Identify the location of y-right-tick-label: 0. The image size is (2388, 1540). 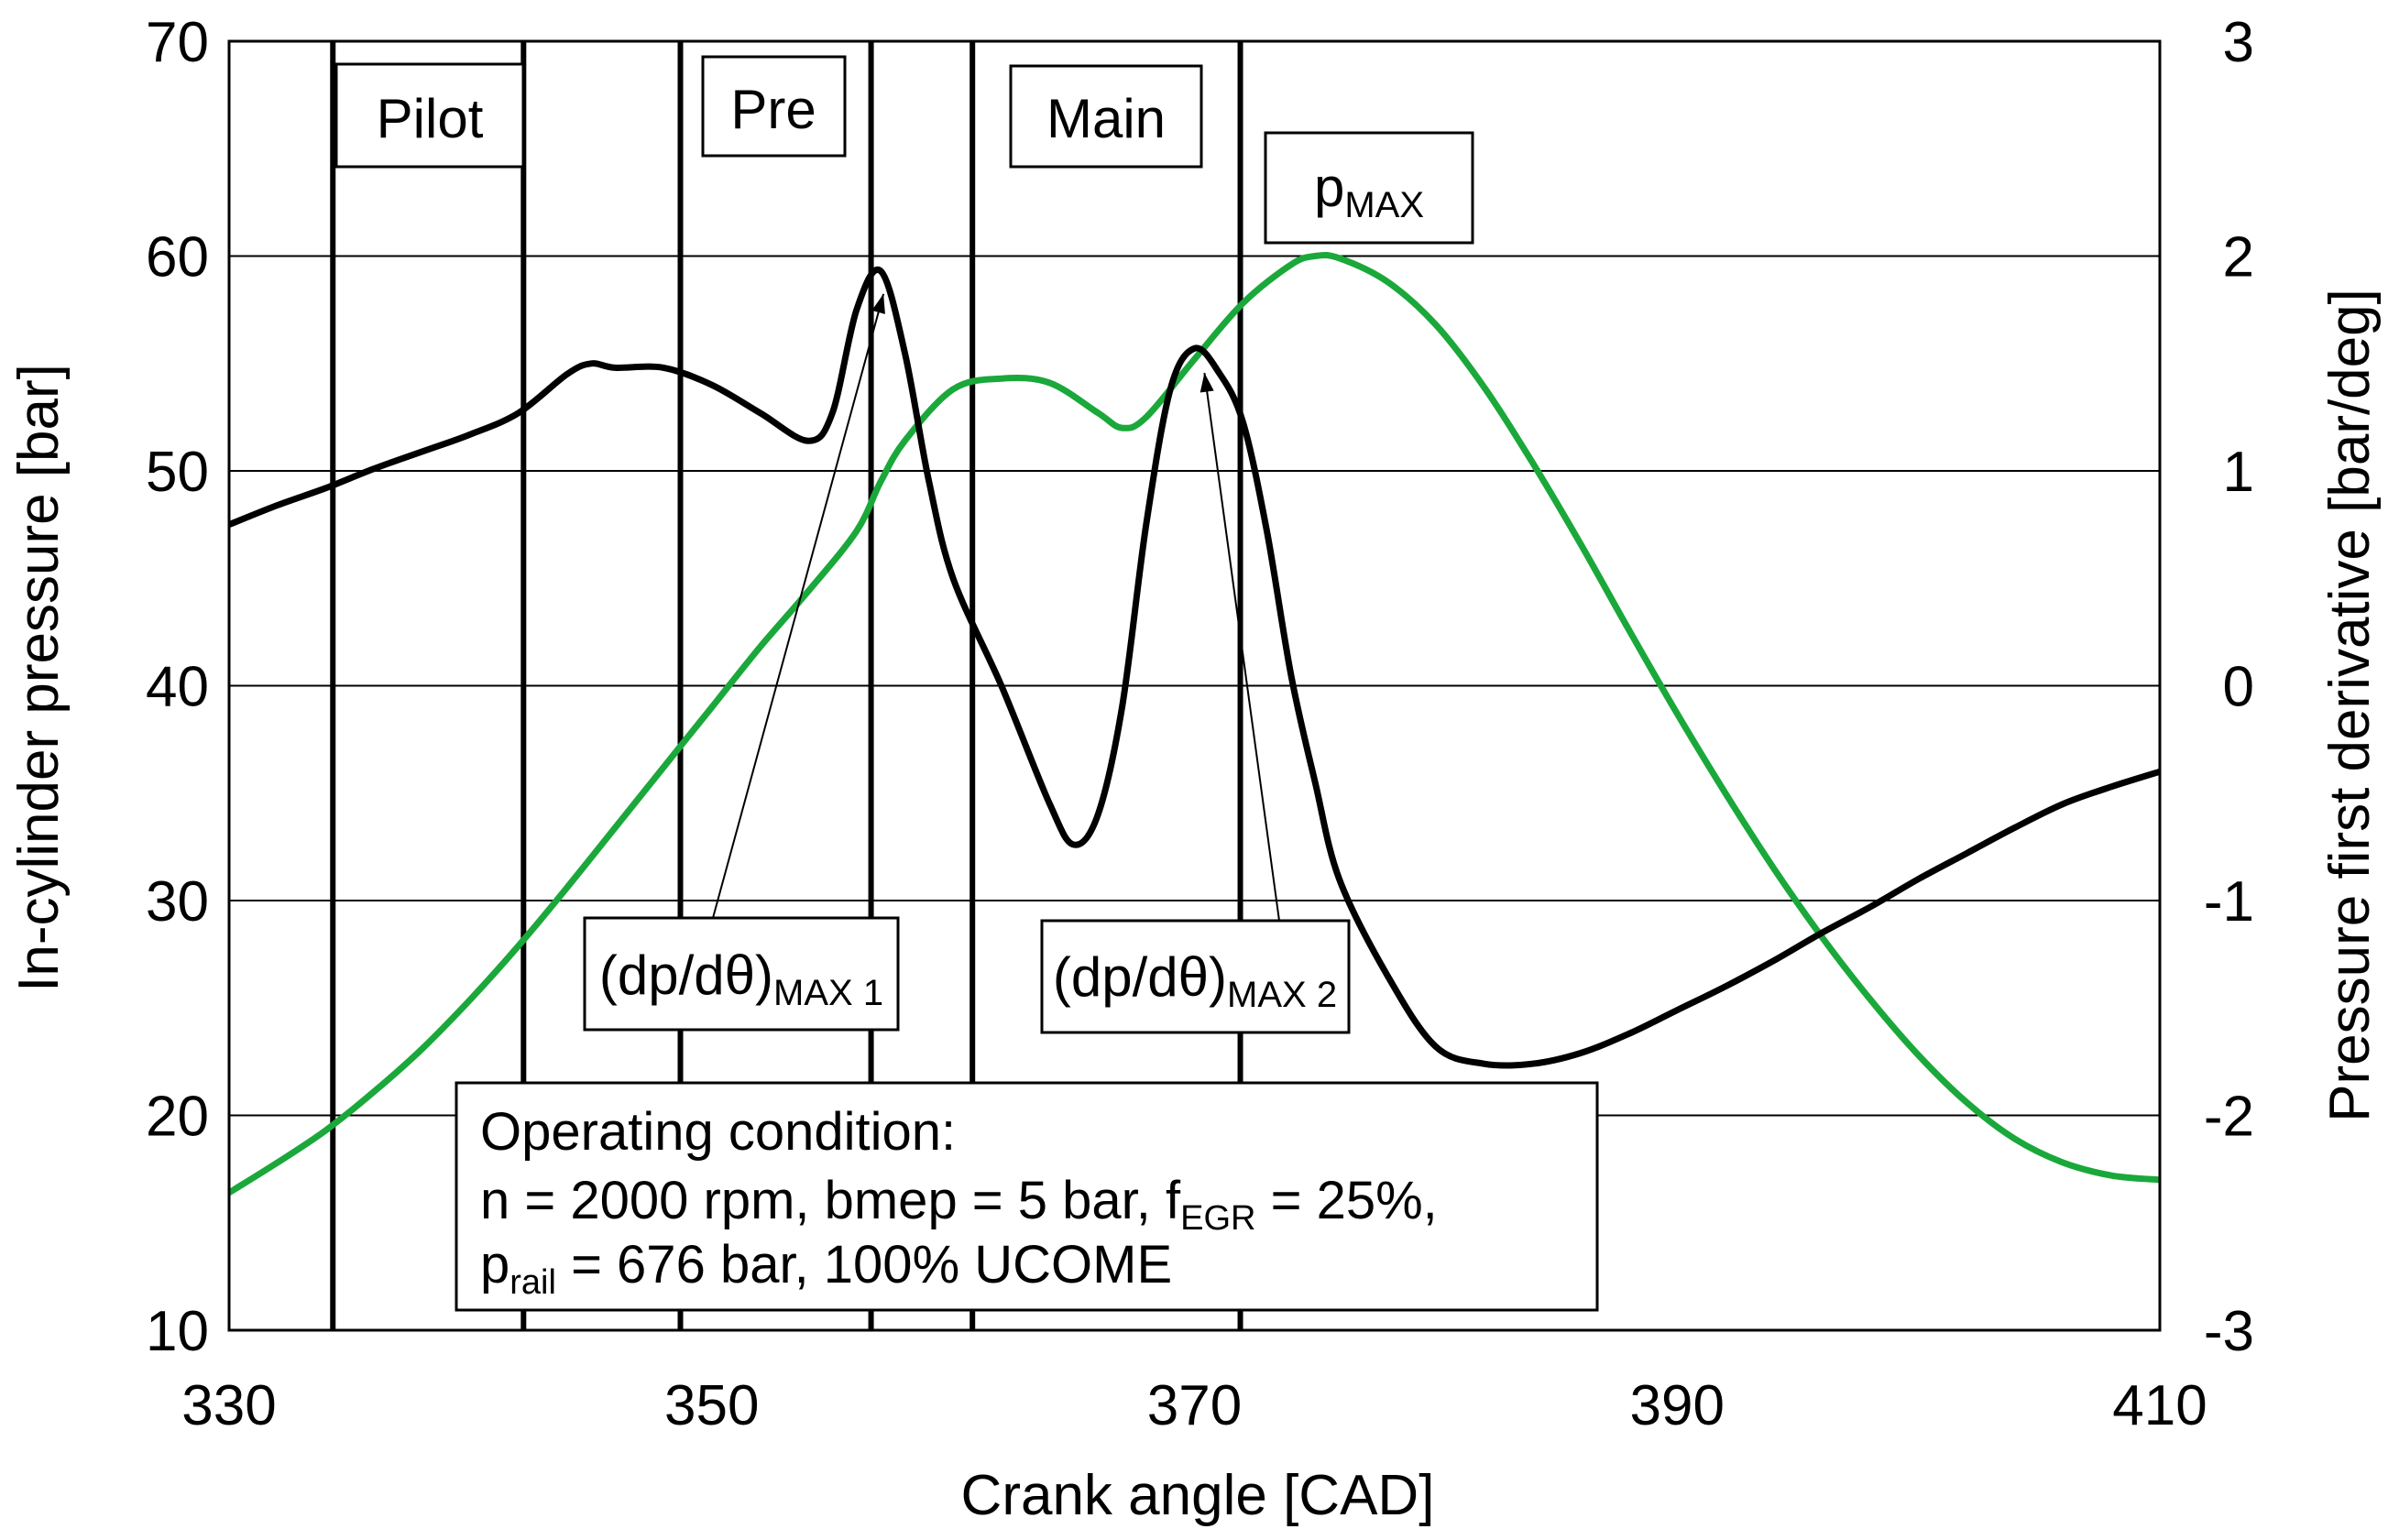
(2238, 687).